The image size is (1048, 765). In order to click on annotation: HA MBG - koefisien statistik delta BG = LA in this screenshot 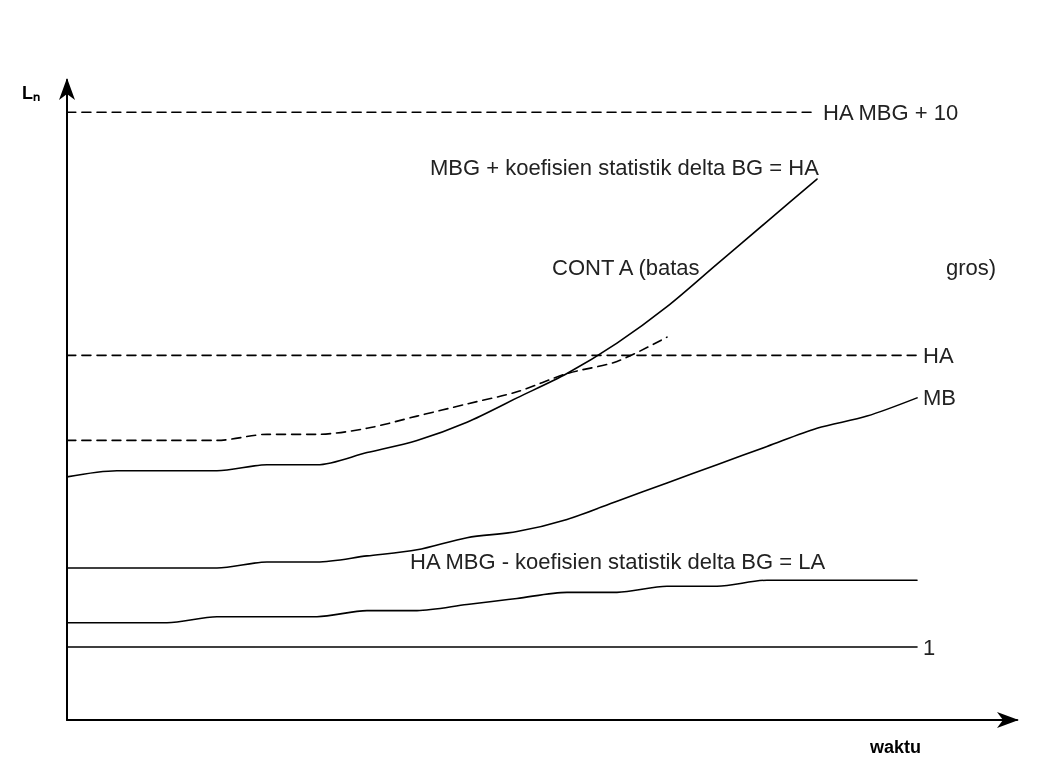, I will do `click(618, 561)`.